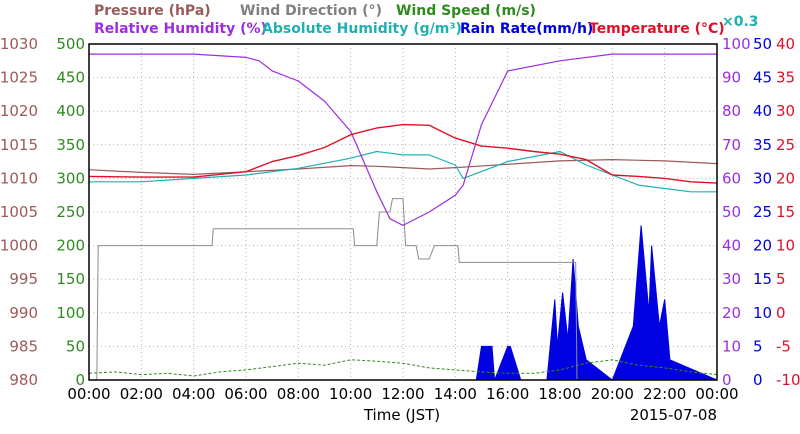 Image resolution: width=800 pixels, height=434 pixels. Describe the element at coordinates (731, 313) in the screenshot. I see `humidity-tick-label: 20` at that location.